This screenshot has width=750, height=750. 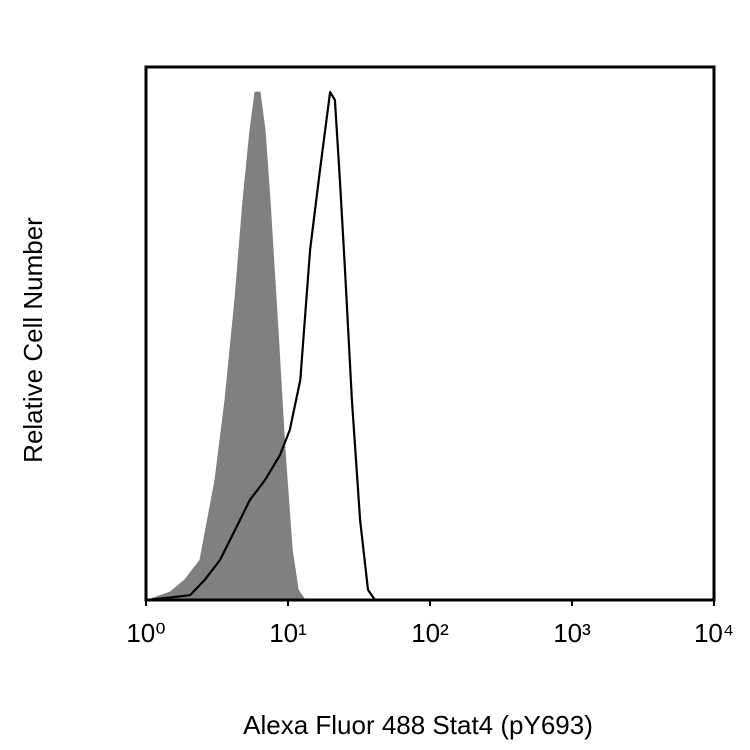 I want to click on x-tick-label: 10², so click(x=430, y=633).